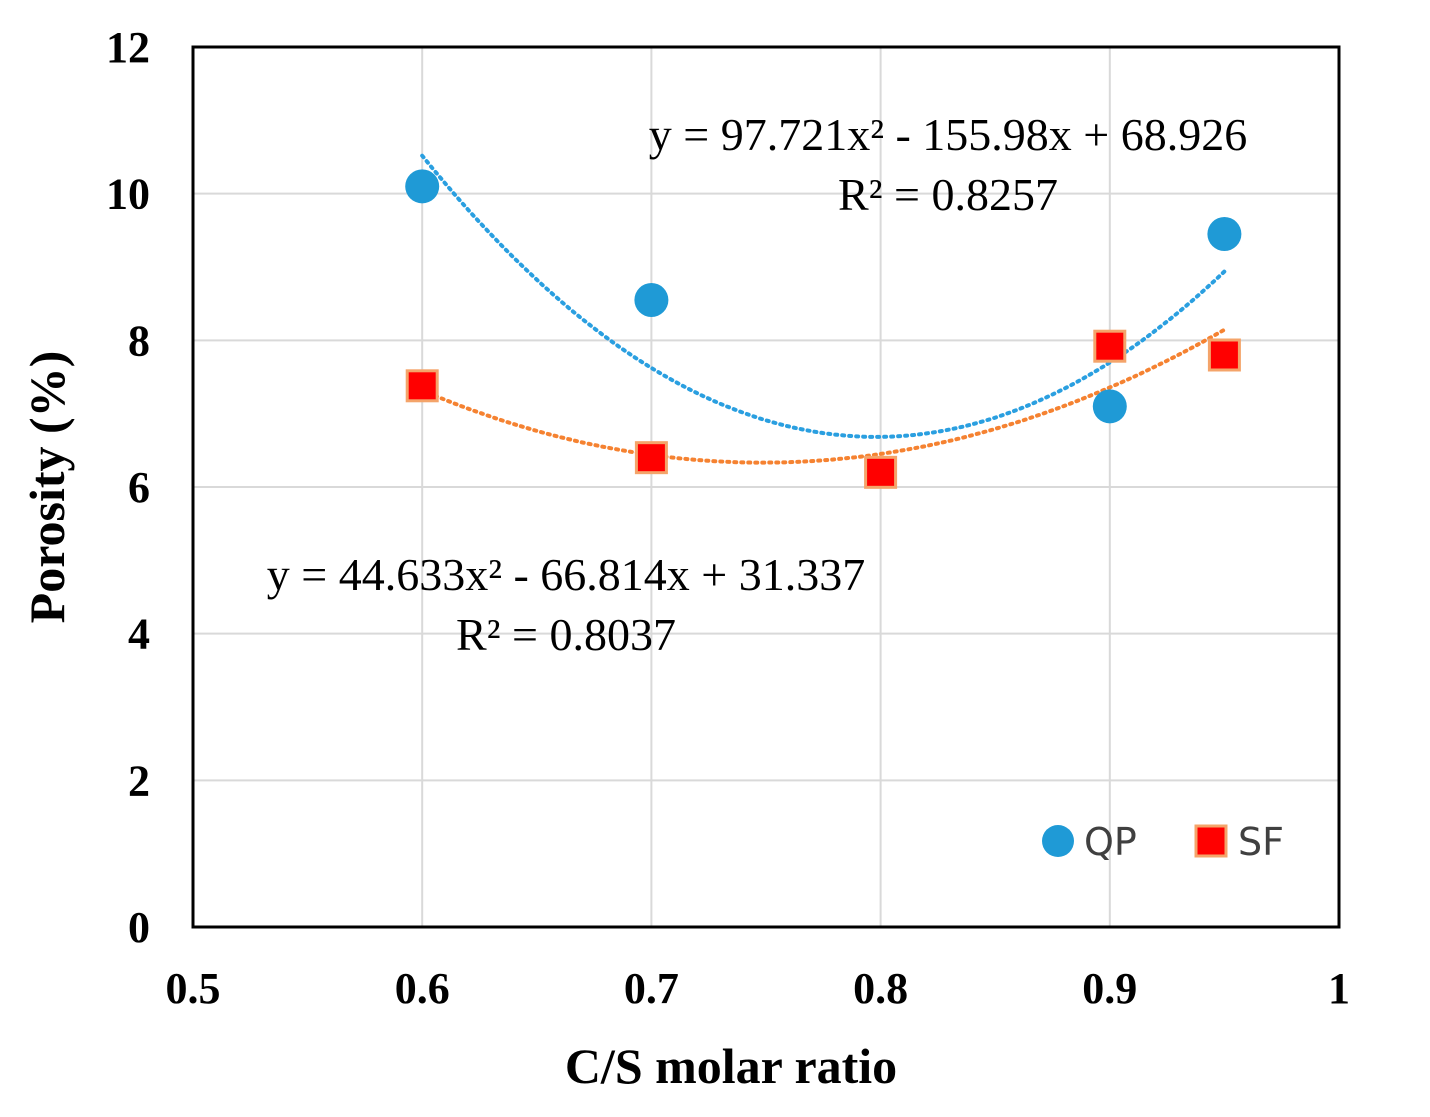 Image resolution: width=1430 pixels, height=1117 pixels. I want to click on legend-label-sf: SF, so click(1261, 842).